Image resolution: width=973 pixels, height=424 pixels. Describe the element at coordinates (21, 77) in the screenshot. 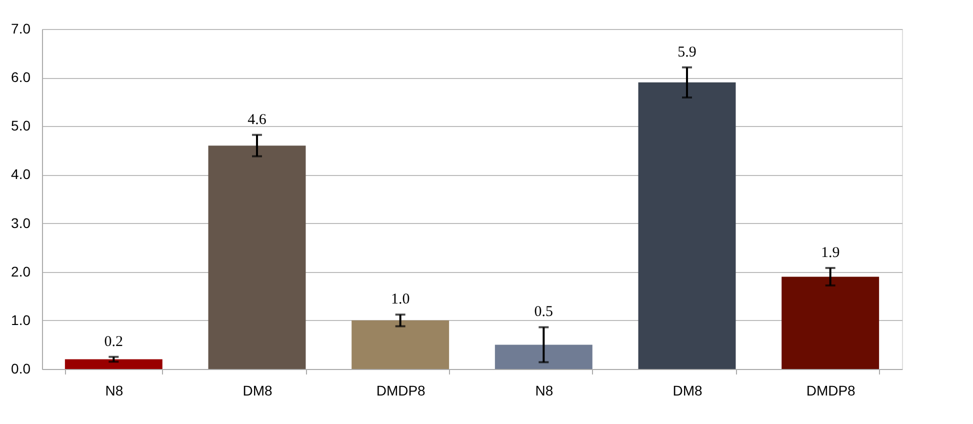

I see `y-tick-label: 6.0` at that location.